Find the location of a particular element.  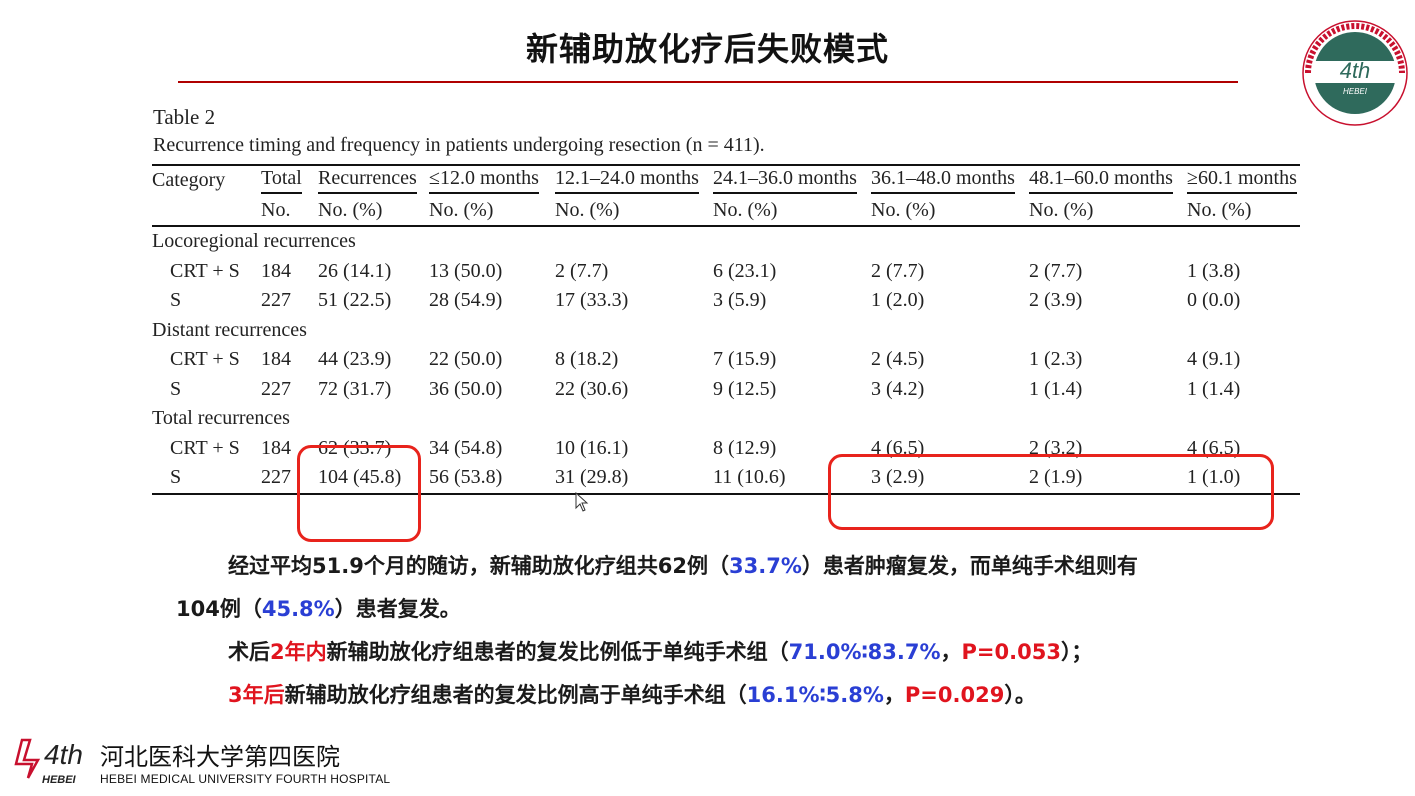

summary-line-2: 104例（45.8%）患者复发。 is located at coordinates (318, 609).